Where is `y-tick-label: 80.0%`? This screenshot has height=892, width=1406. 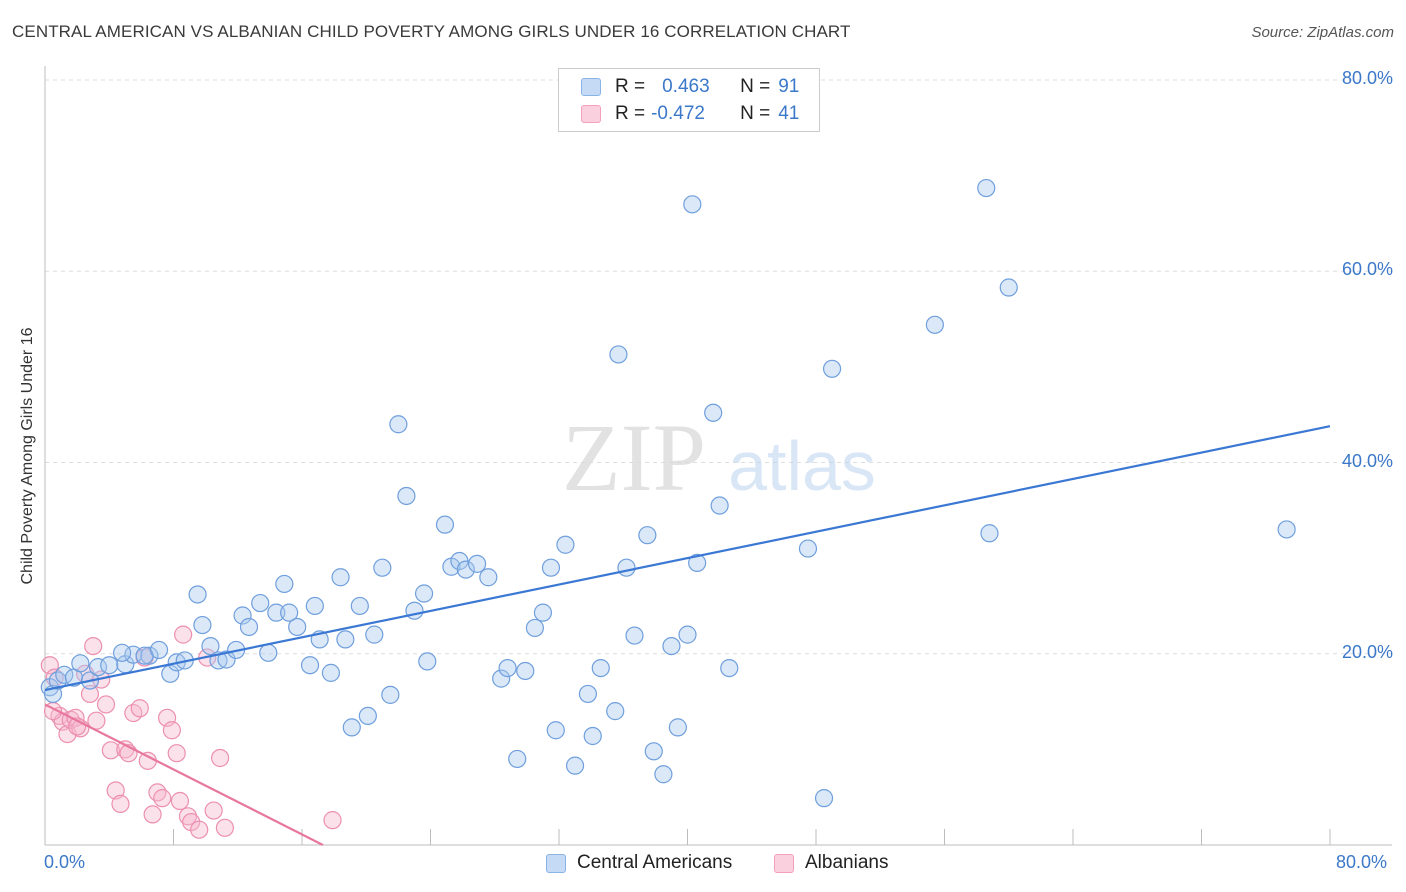
y-tick-label: 80.0% is located at coordinates (1367, 78).